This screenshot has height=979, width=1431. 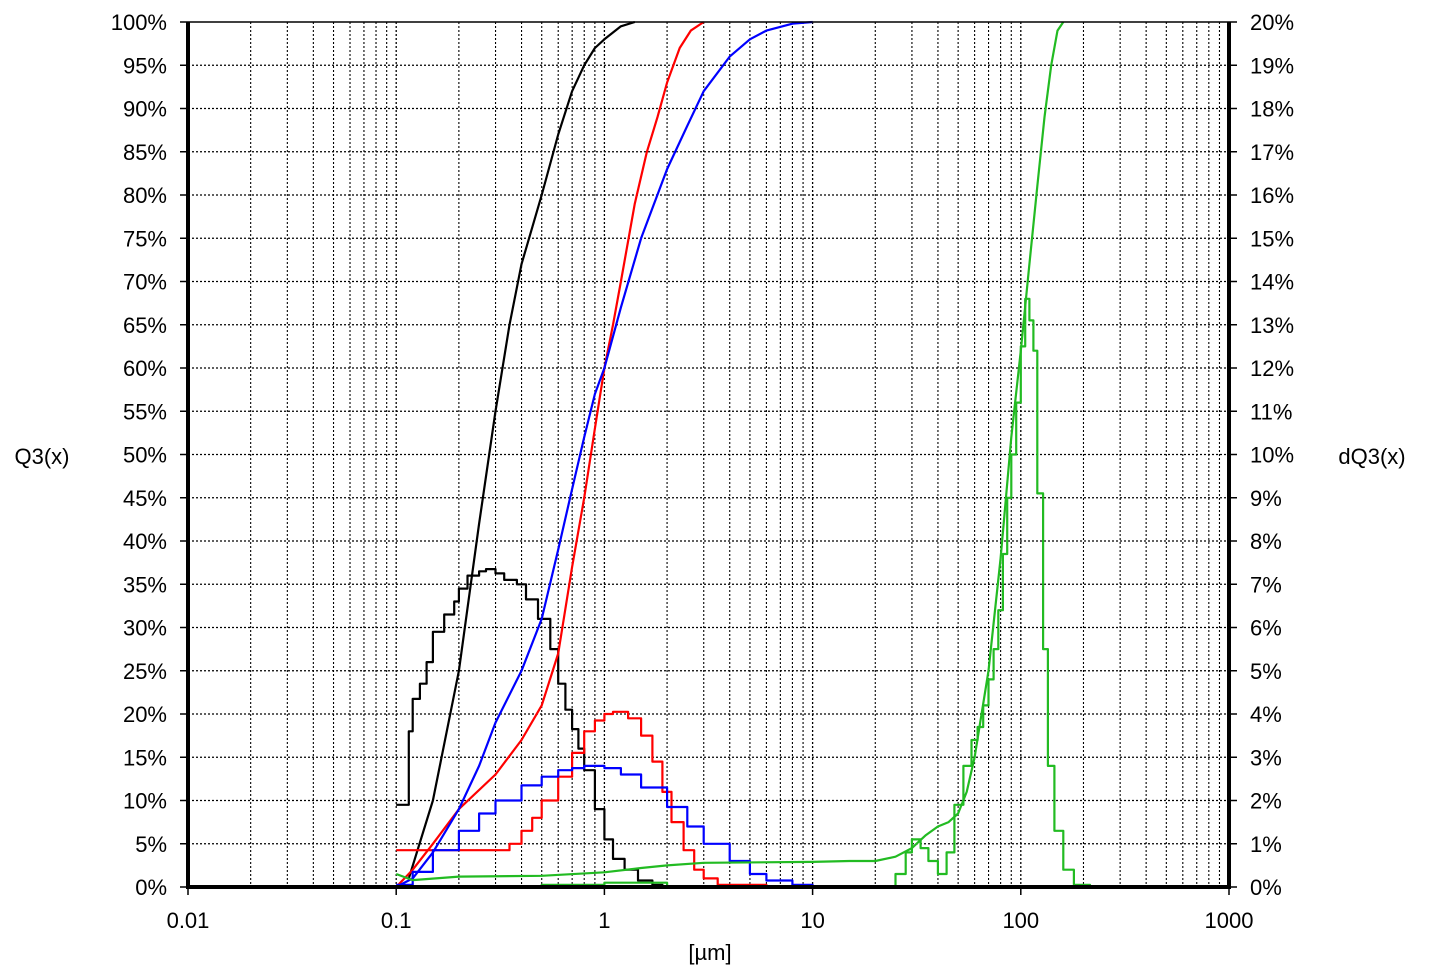 What do you see at coordinates (521, 449) in the screenshot?
I see `series-0-cumulative-line` at bounding box center [521, 449].